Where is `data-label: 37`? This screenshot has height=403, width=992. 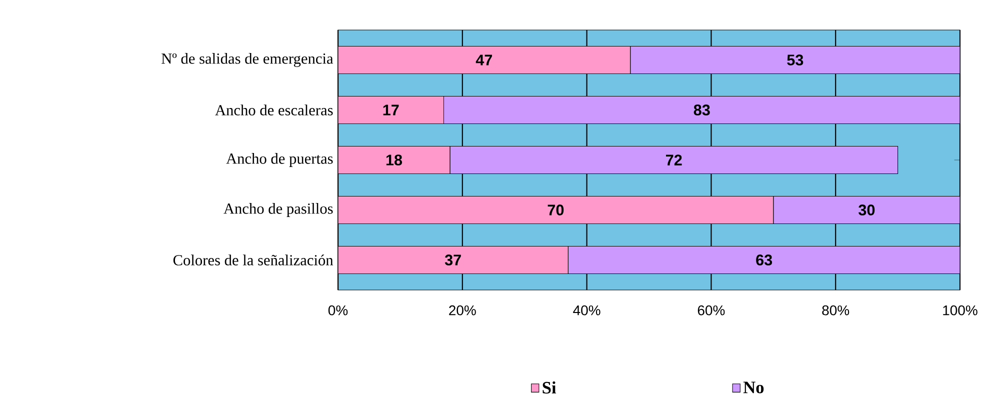
data-label: 37 is located at coordinates (452, 260).